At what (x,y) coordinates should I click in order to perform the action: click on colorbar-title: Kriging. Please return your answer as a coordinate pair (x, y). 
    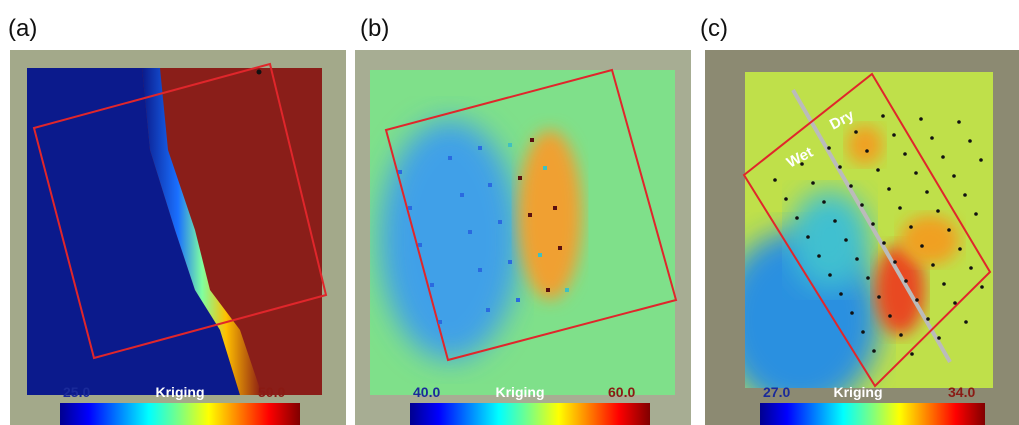
    Looking at the image, I should click on (180, 392).